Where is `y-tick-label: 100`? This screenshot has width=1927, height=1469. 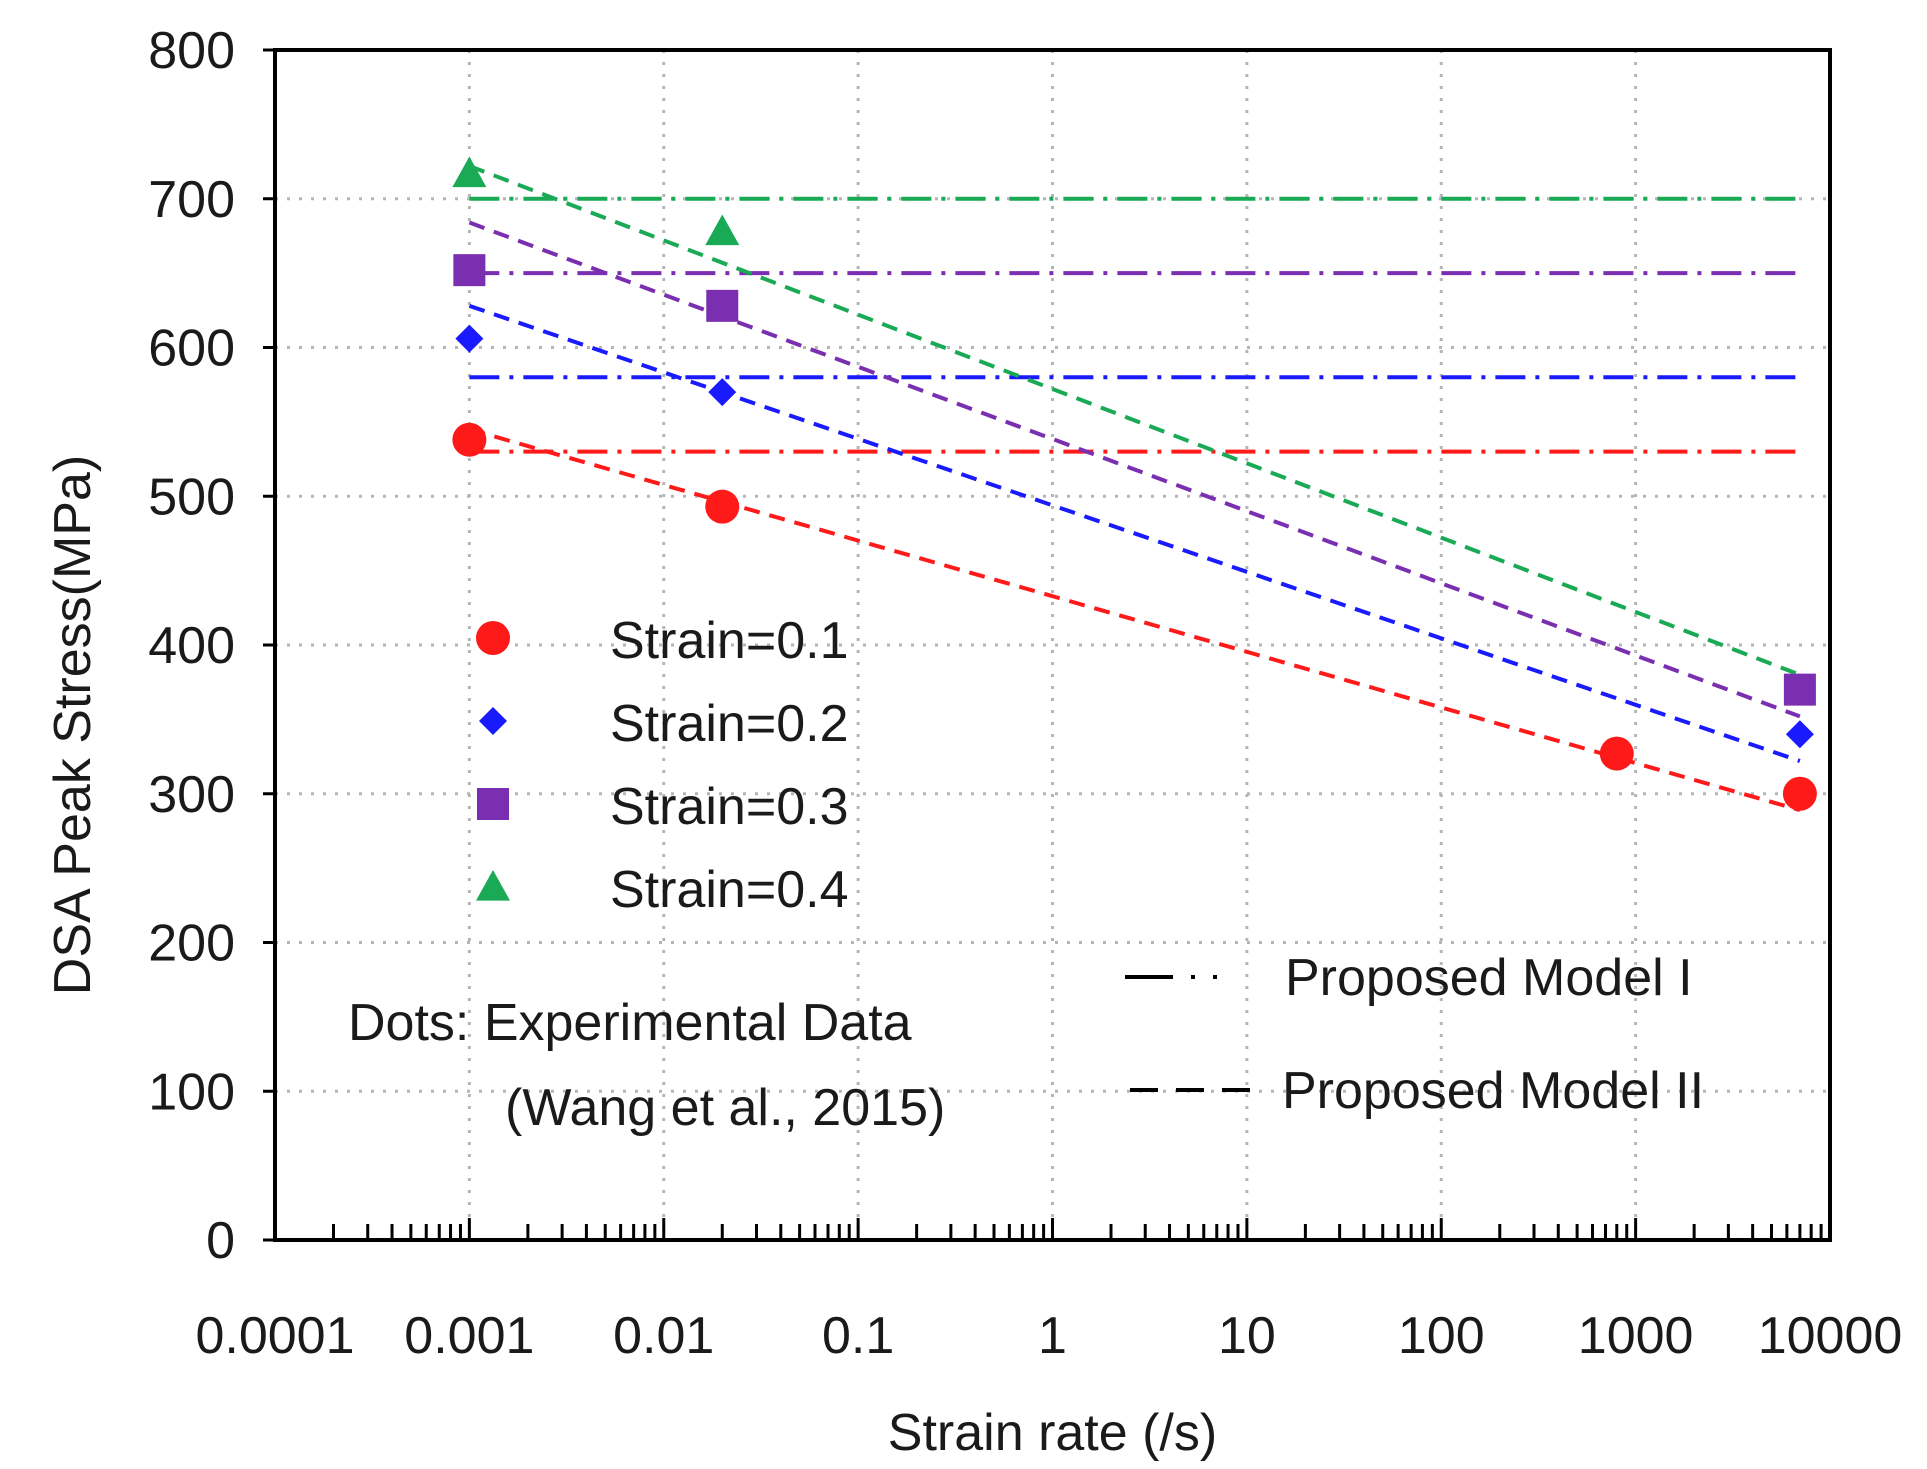
y-tick-label: 100 is located at coordinates (191, 1092).